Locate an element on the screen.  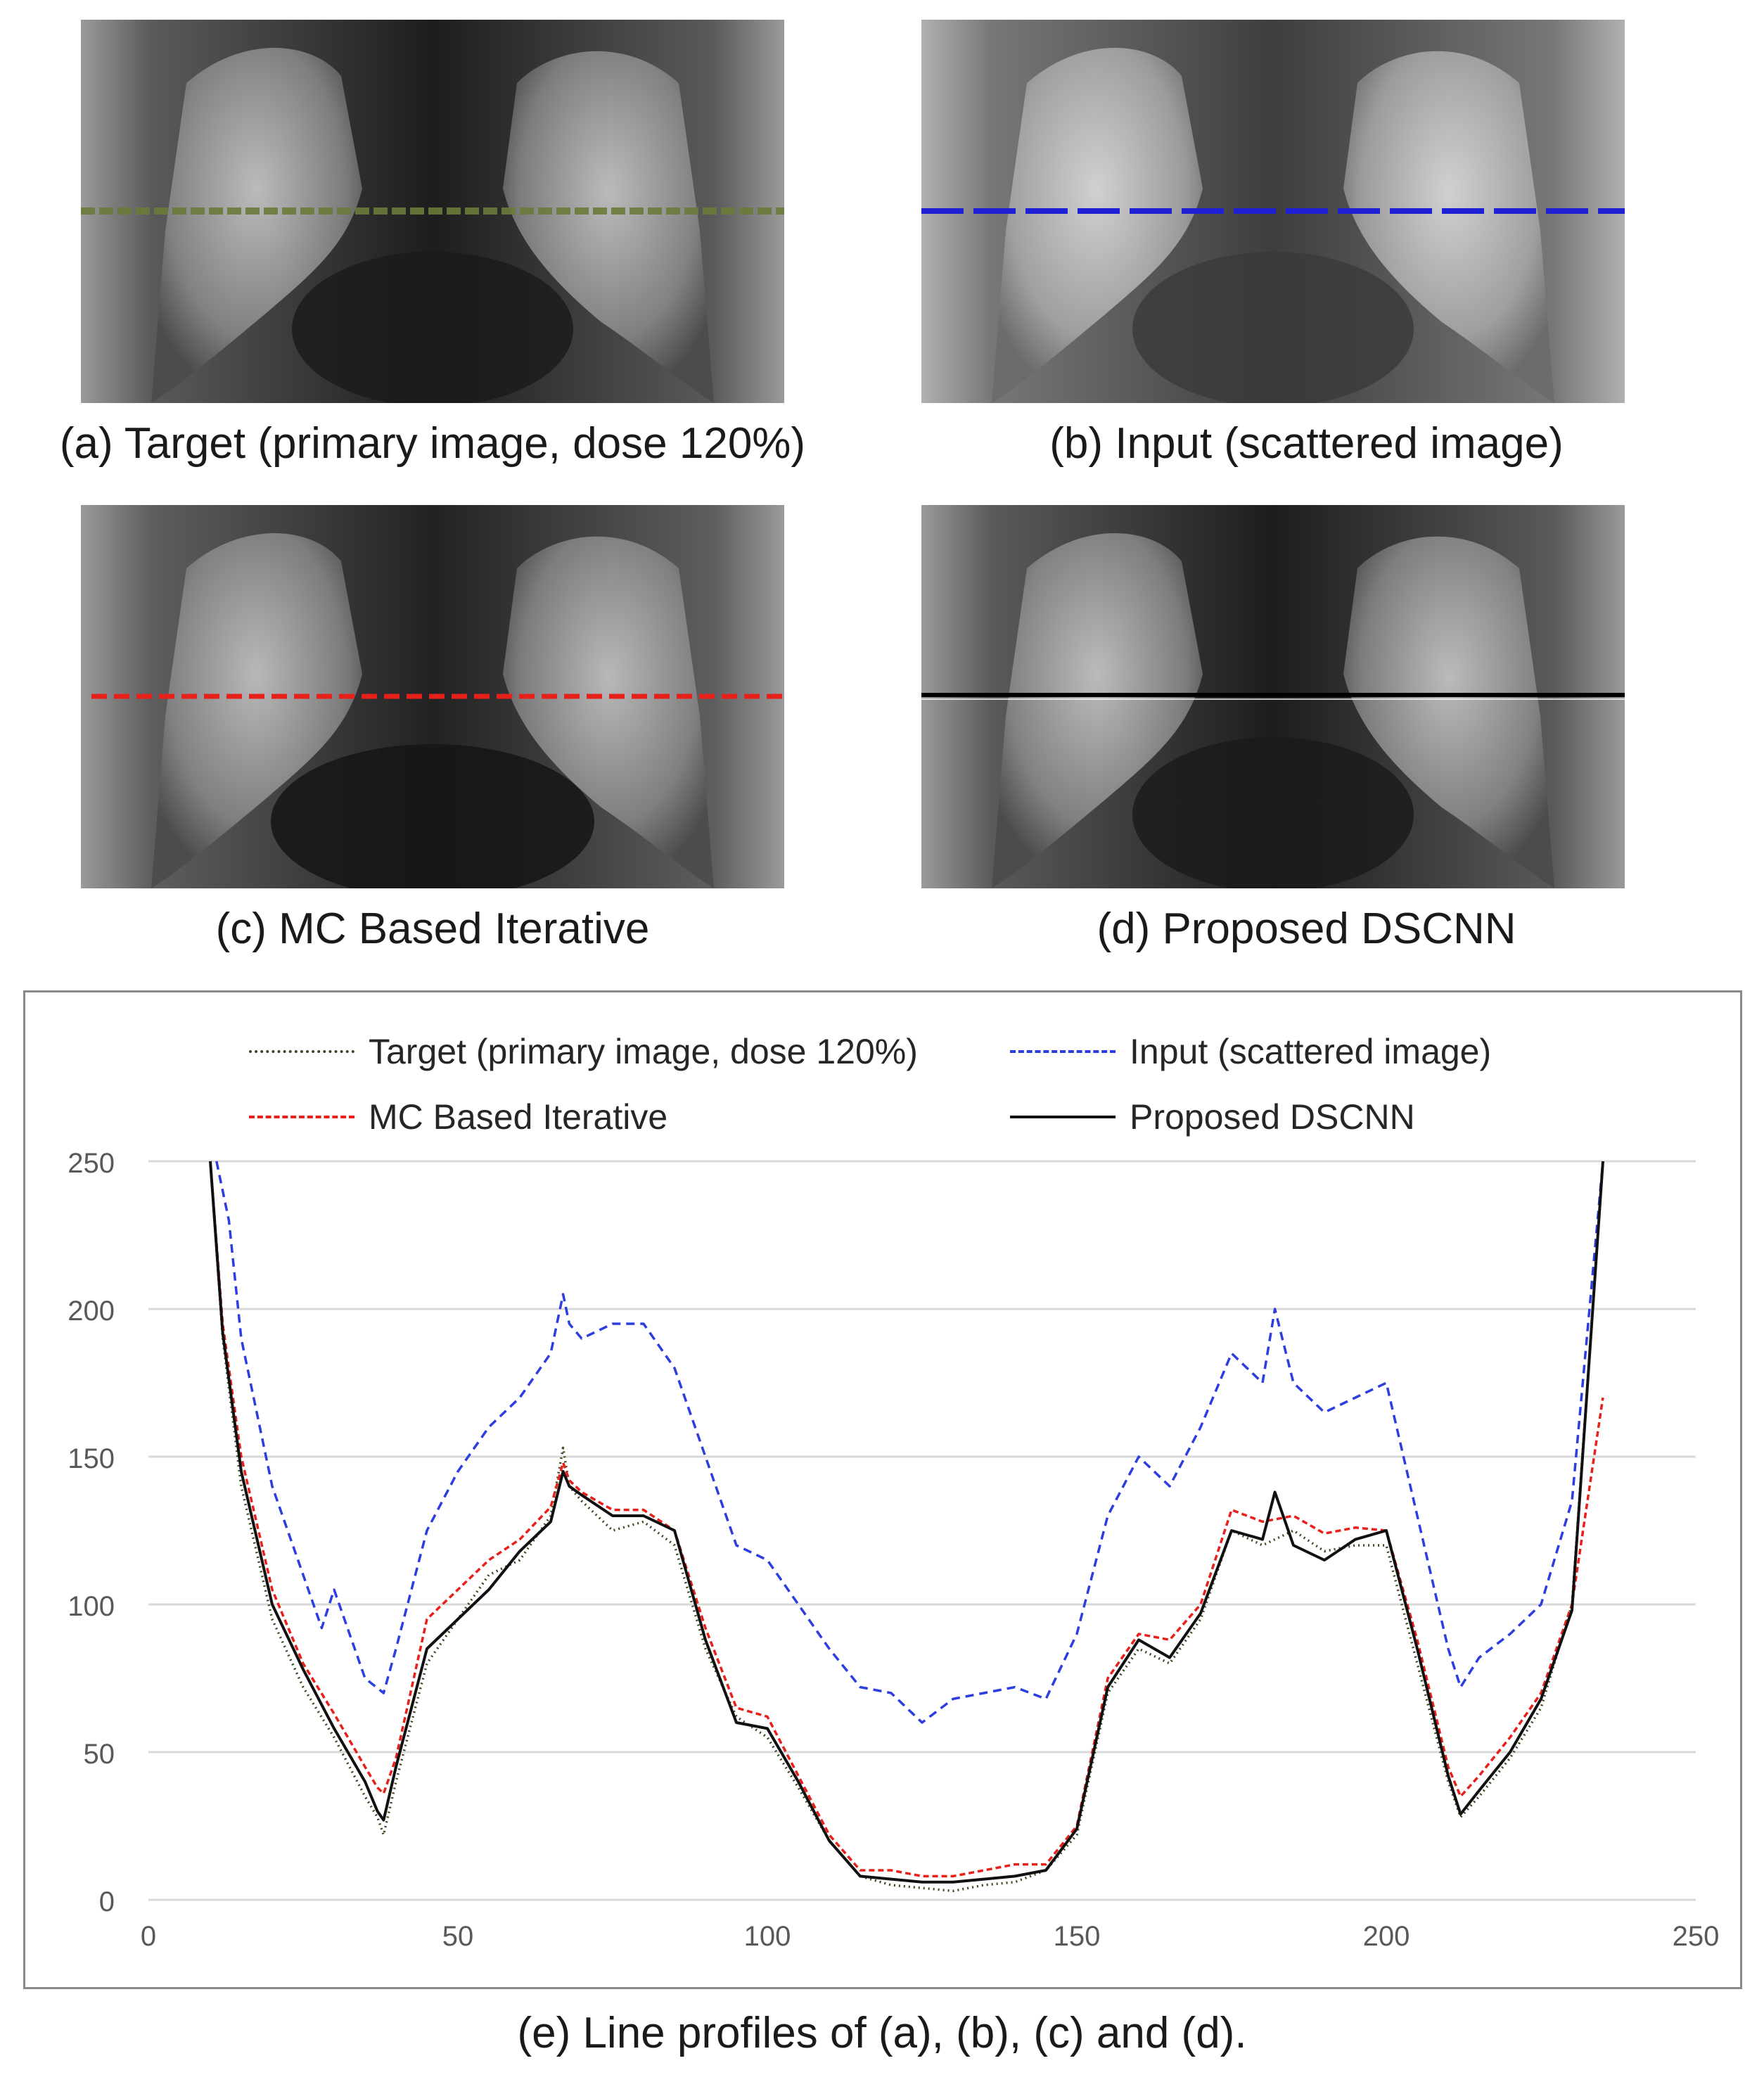
legend-item-mc: MC Based Iterative is located at coordinates (458, 1117).